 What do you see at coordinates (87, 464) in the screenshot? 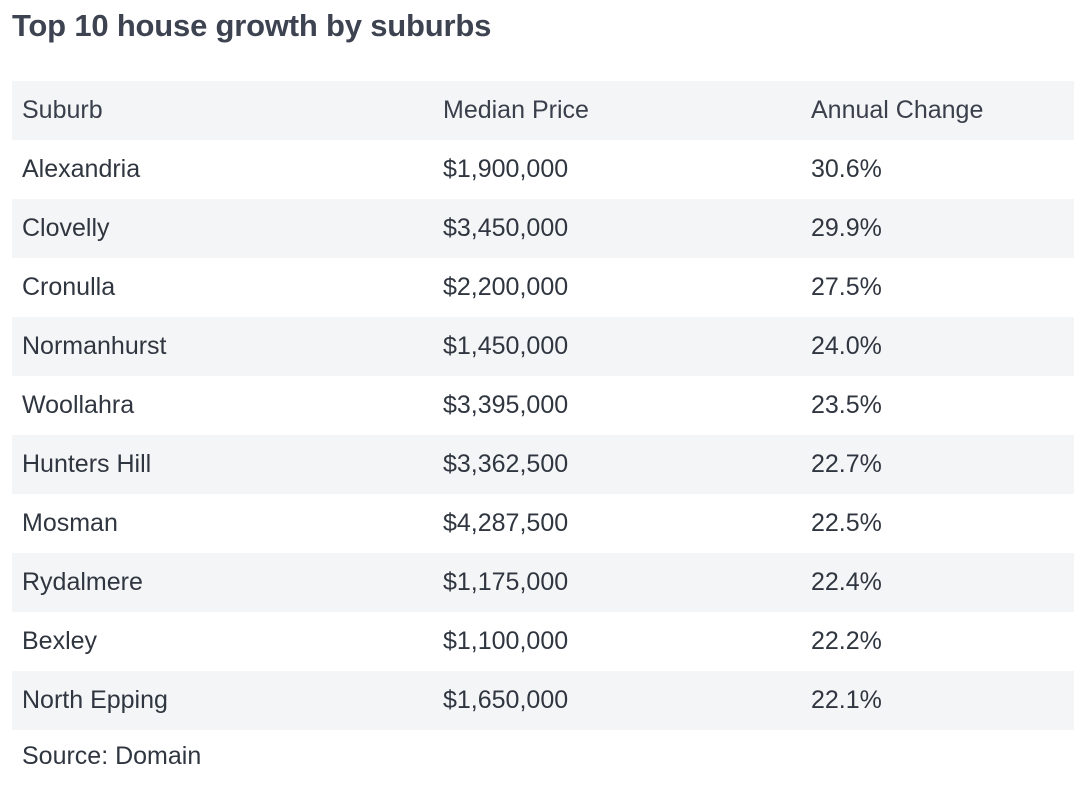
I see `suburb-cell: Hunters Hill` at bounding box center [87, 464].